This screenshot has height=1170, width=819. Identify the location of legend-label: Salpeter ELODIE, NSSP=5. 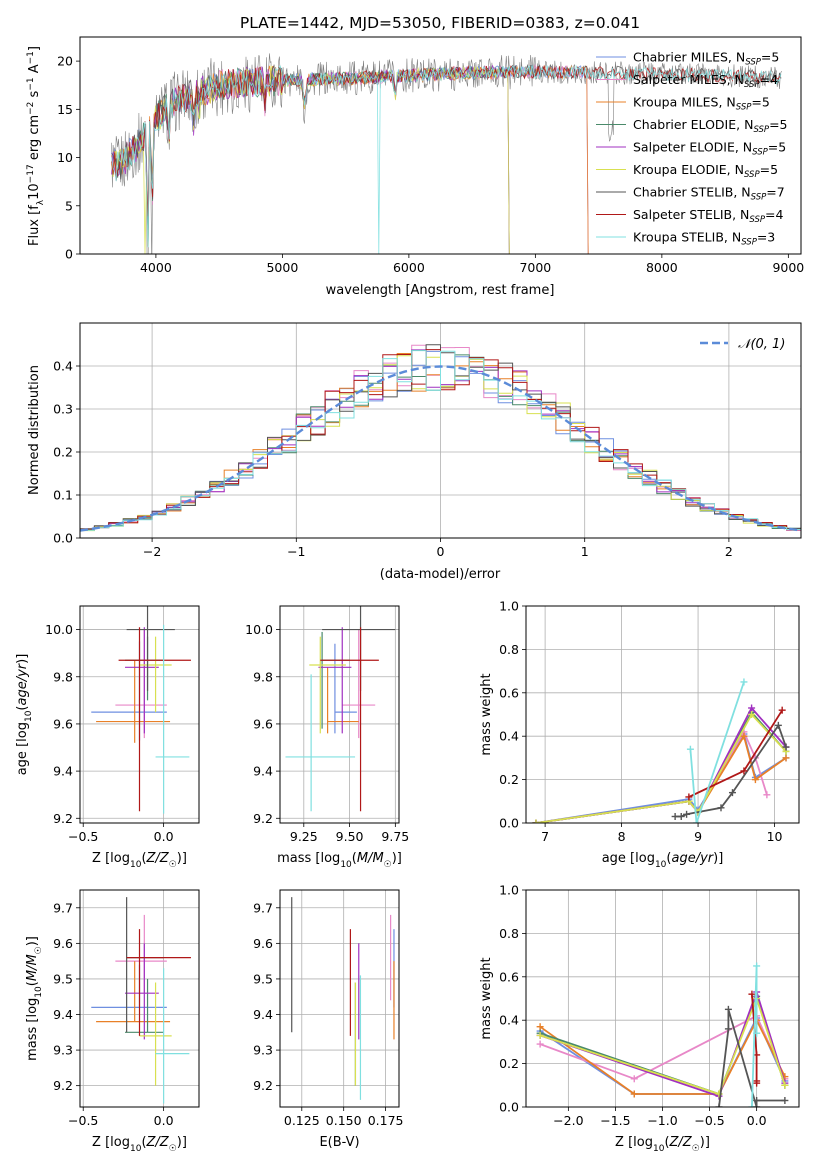
(709, 149).